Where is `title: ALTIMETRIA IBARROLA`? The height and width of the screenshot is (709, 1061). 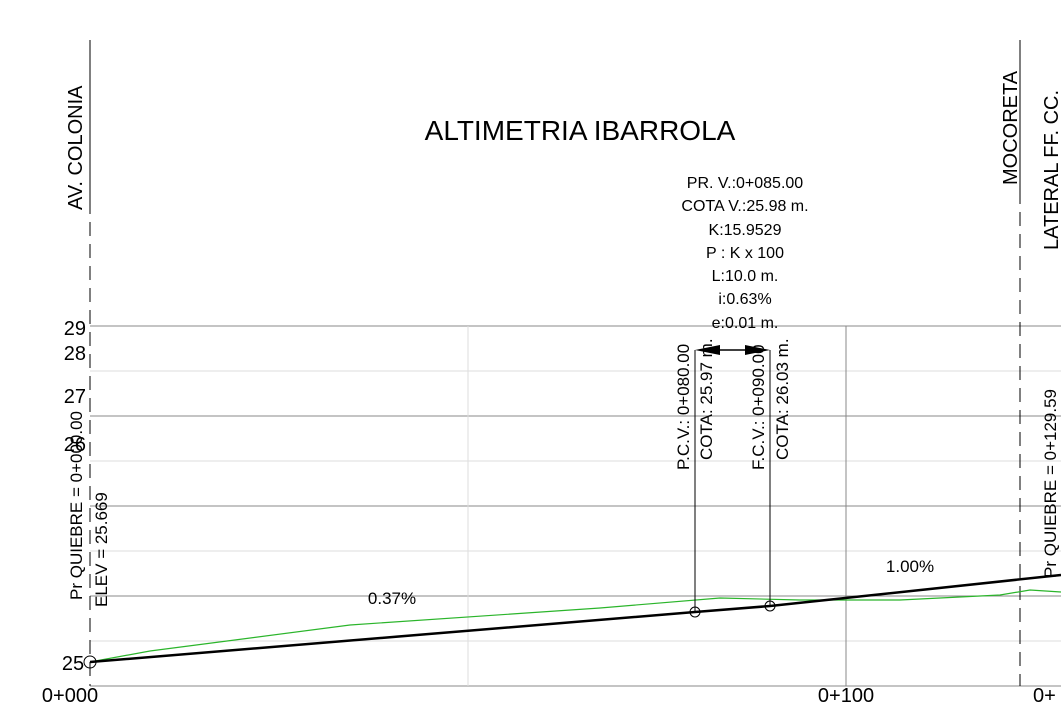
title: ALTIMETRIA IBARROLA is located at coordinates (580, 130).